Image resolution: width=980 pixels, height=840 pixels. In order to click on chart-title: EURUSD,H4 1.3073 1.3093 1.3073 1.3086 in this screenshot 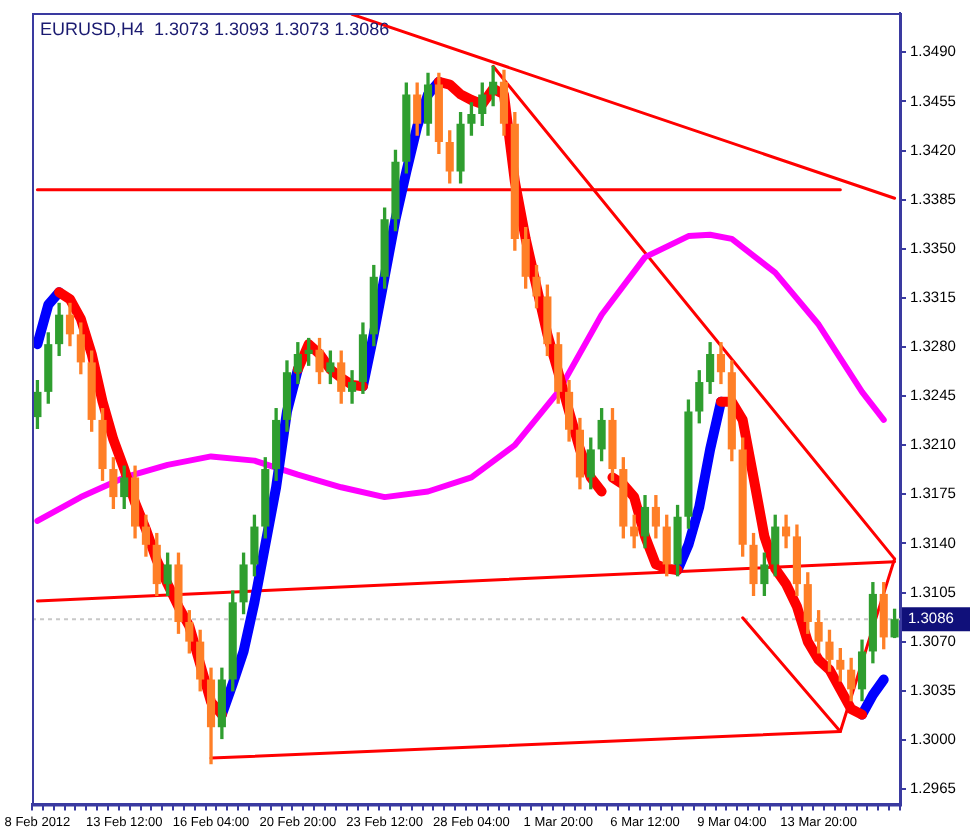, I will do `click(215, 28)`.